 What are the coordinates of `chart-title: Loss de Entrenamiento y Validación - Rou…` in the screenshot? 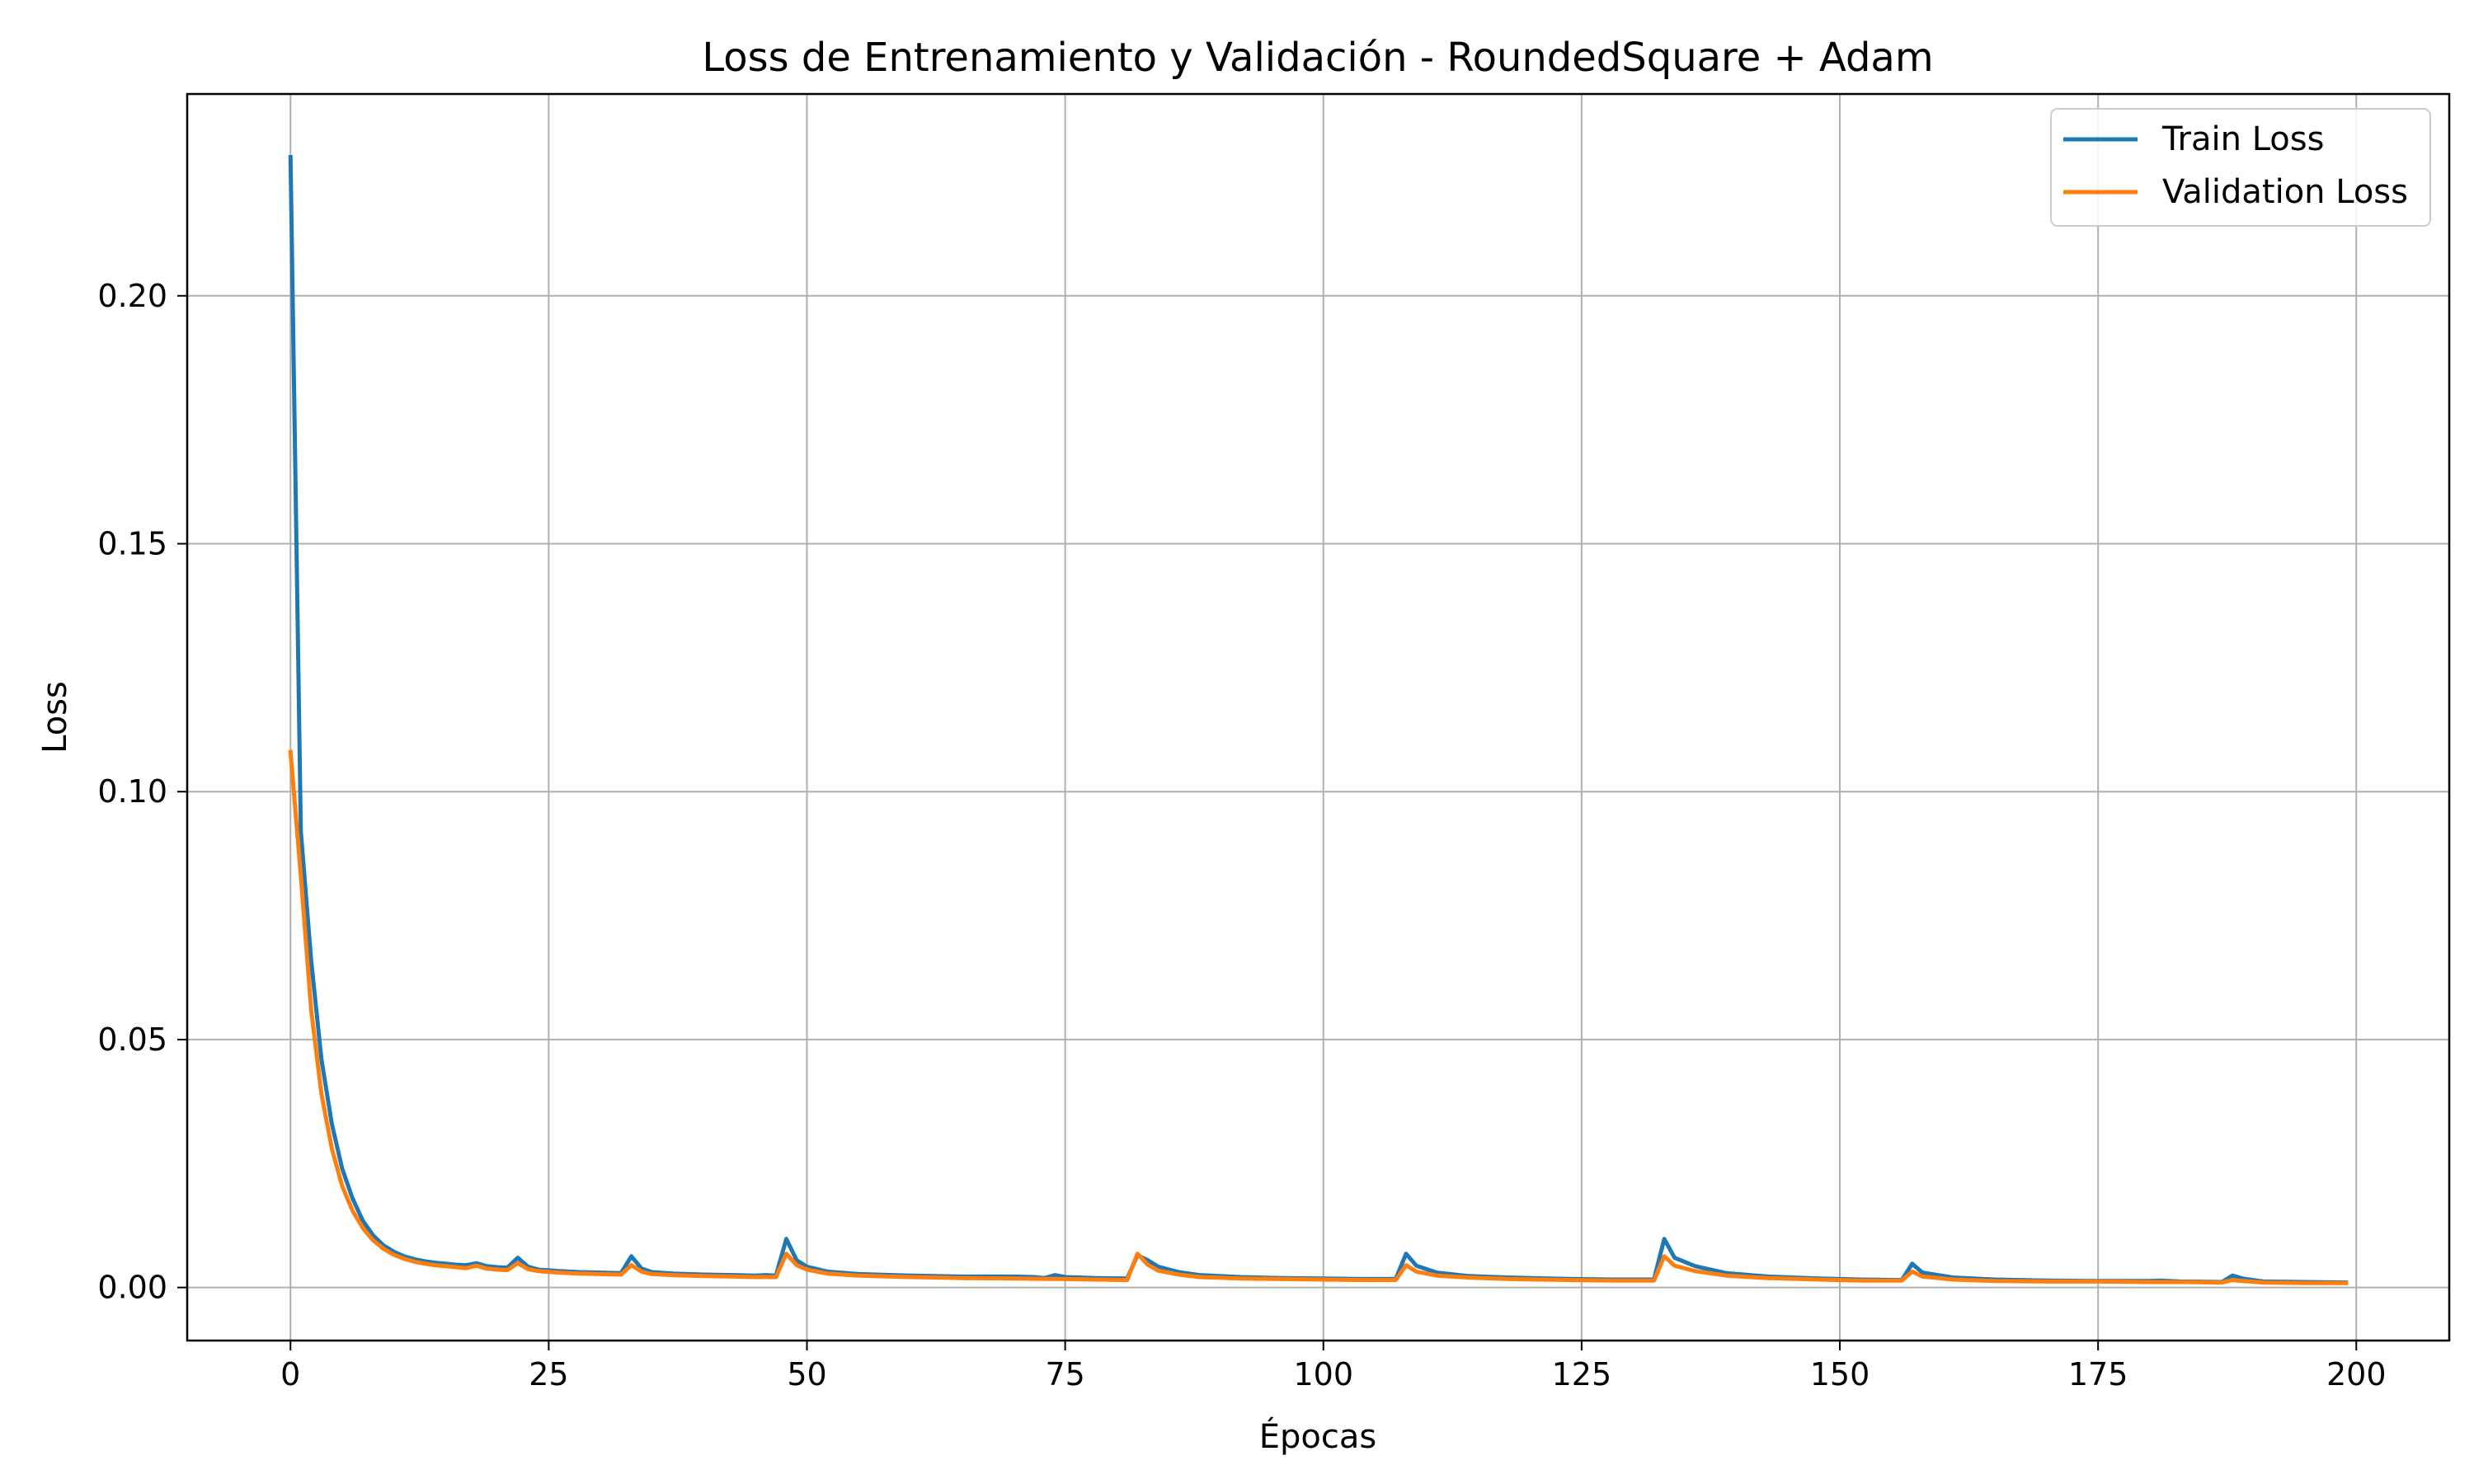 It's located at (1317, 58).